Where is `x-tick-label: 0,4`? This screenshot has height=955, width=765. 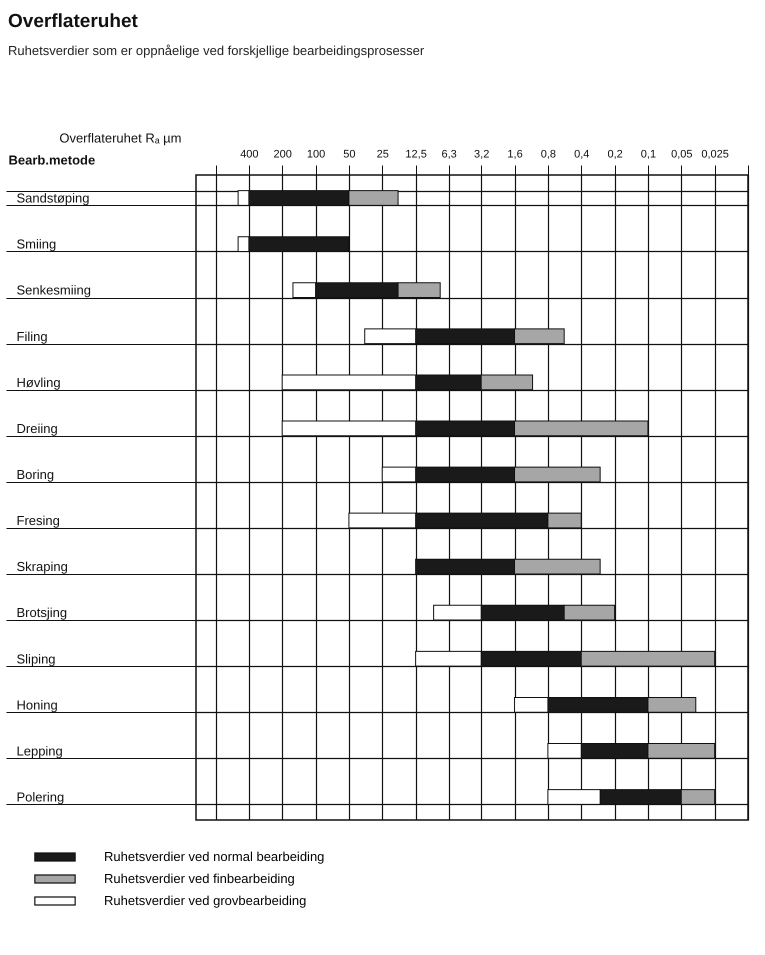 x-tick-label: 0,4 is located at coordinates (582, 154).